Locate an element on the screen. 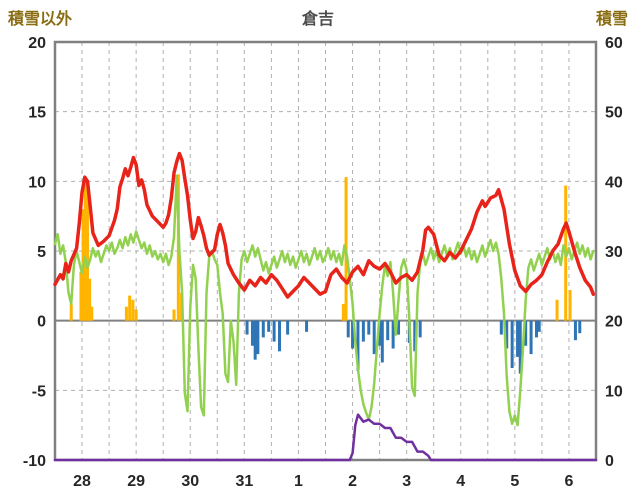 This screenshot has height=501, width=636. right-axis-tick-label: 60 is located at coordinates (614, 43).